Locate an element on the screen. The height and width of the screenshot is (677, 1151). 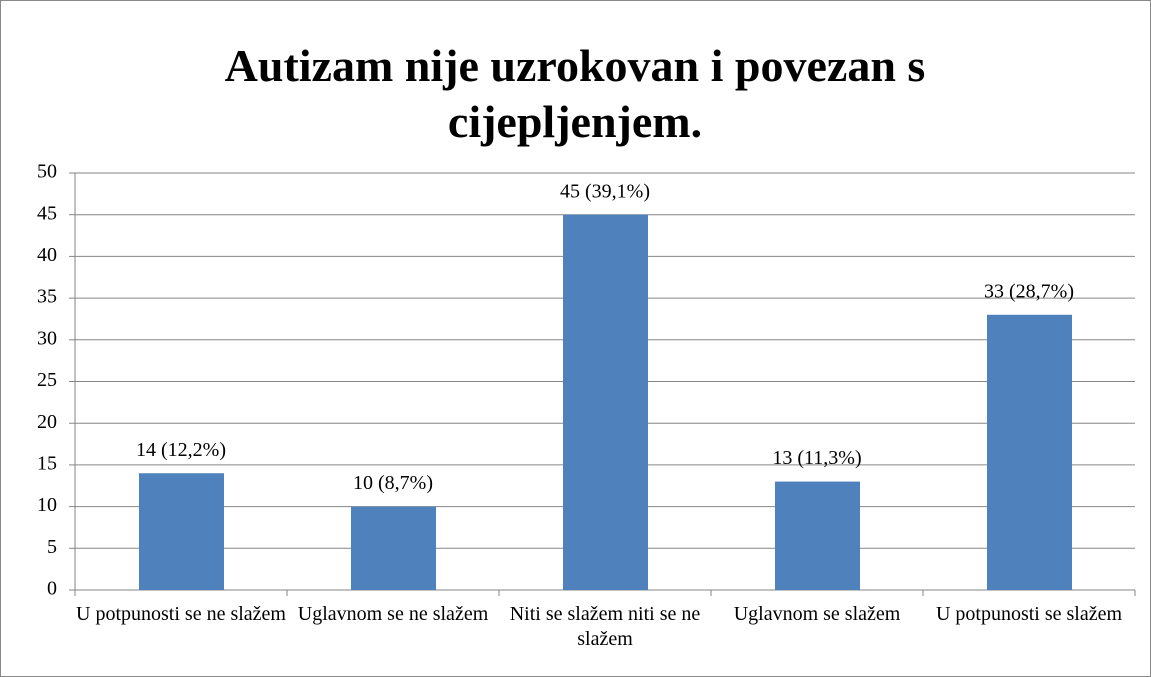
x-tick-label: Niti se slažem niti se ne slažem is located at coordinates (605, 626).